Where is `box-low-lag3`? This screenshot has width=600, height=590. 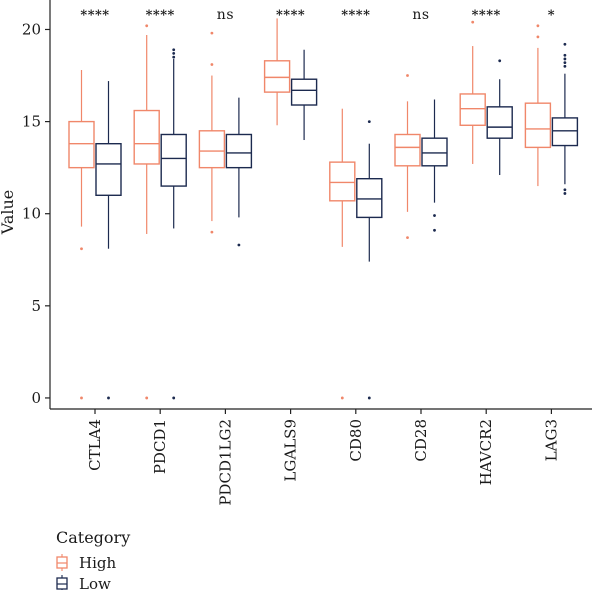 box-low-lag3 is located at coordinates (565, 118).